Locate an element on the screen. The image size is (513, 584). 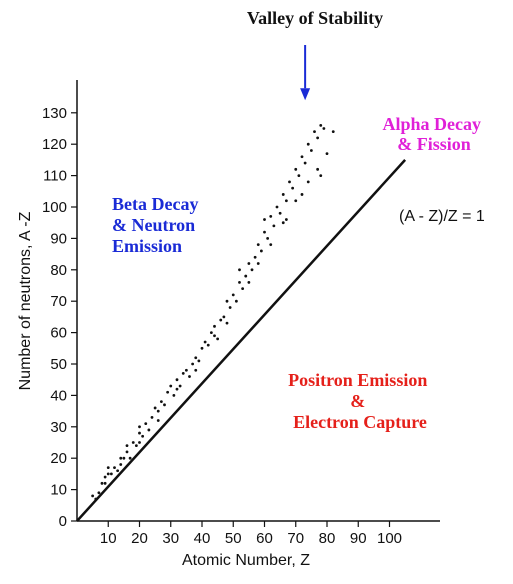
region-alpha-line-2: & Fission is located at coordinates (434, 144).